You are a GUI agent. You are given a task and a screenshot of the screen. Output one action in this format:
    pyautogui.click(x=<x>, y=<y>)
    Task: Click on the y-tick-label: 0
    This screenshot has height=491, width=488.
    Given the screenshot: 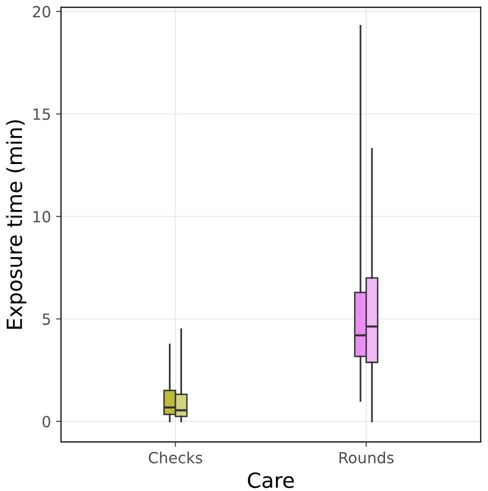 What is the action you would take?
    pyautogui.click(x=46, y=422)
    